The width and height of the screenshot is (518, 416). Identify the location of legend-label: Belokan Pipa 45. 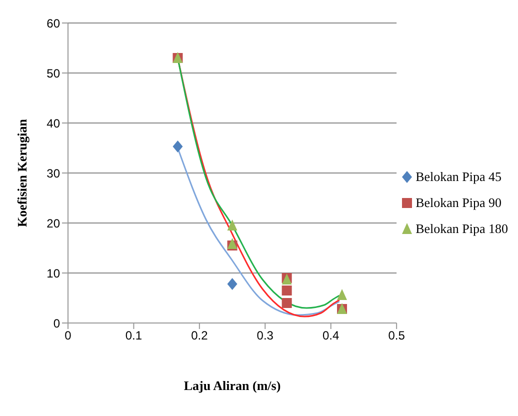
(459, 177).